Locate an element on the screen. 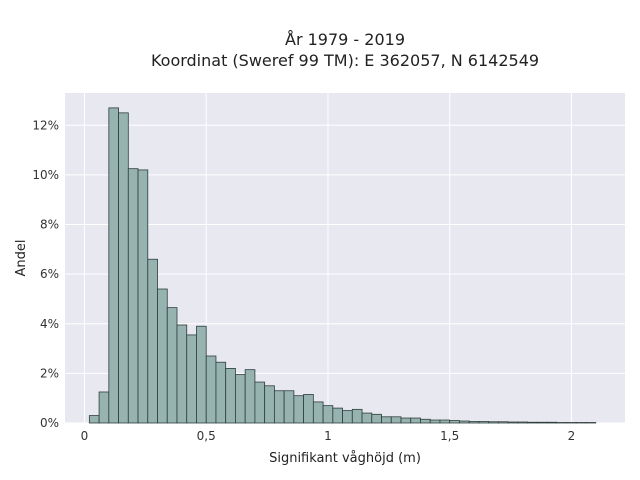 This screenshot has width=640, height=480. x-tick-label: 1 is located at coordinates (328, 436).